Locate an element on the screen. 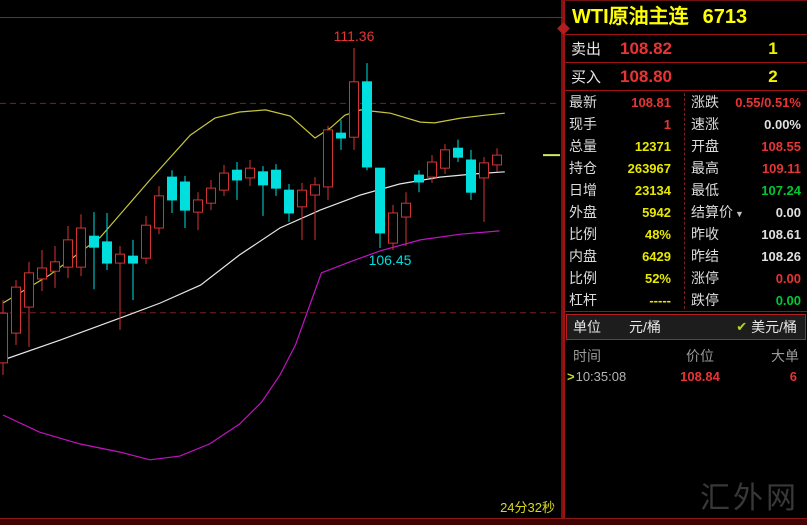 This screenshot has width=807, height=525. stat-label-outer-ratio: 比例 is located at coordinates (583, 234).